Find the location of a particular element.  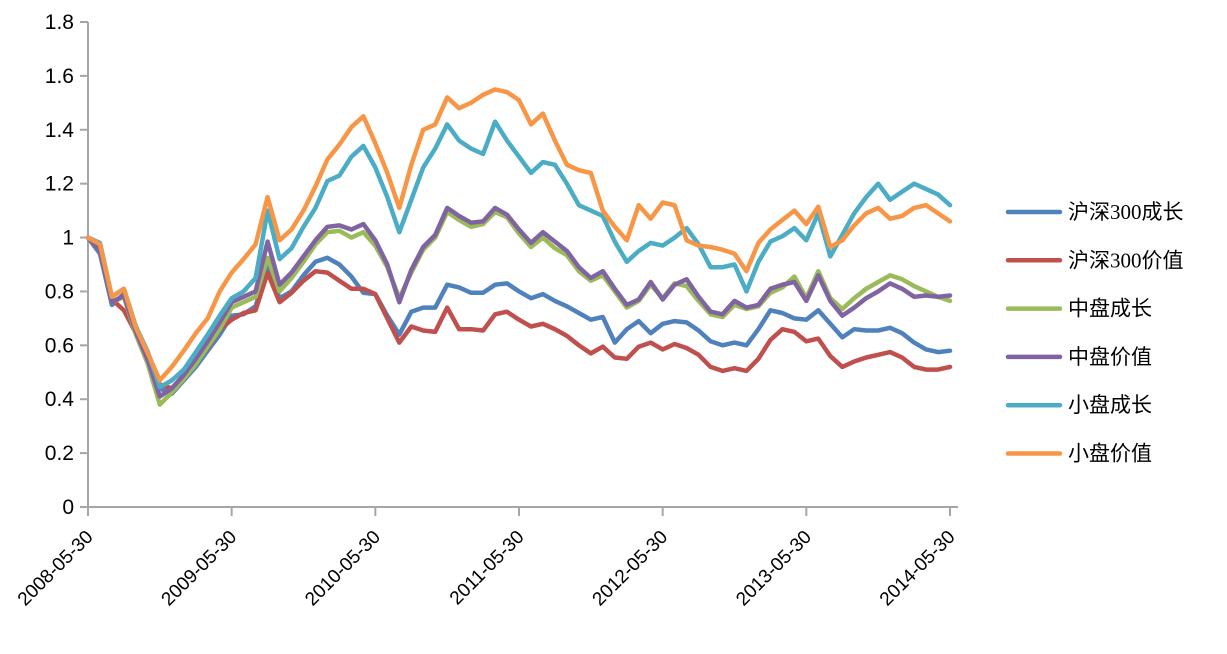

legend-label: 沪深300成长 is located at coordinates (1126, 212).